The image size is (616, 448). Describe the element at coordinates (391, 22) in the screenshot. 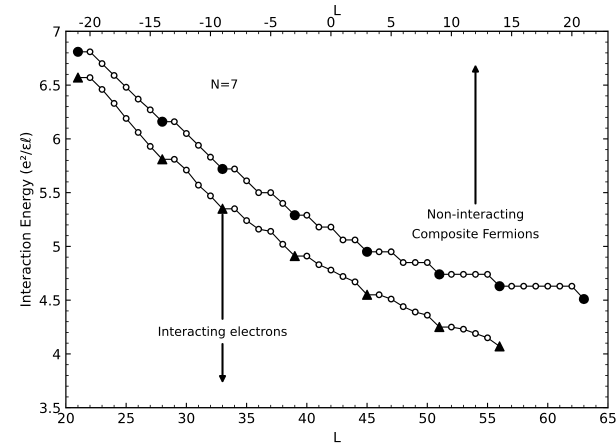

I see `x2-tick-label: 5` at that location.